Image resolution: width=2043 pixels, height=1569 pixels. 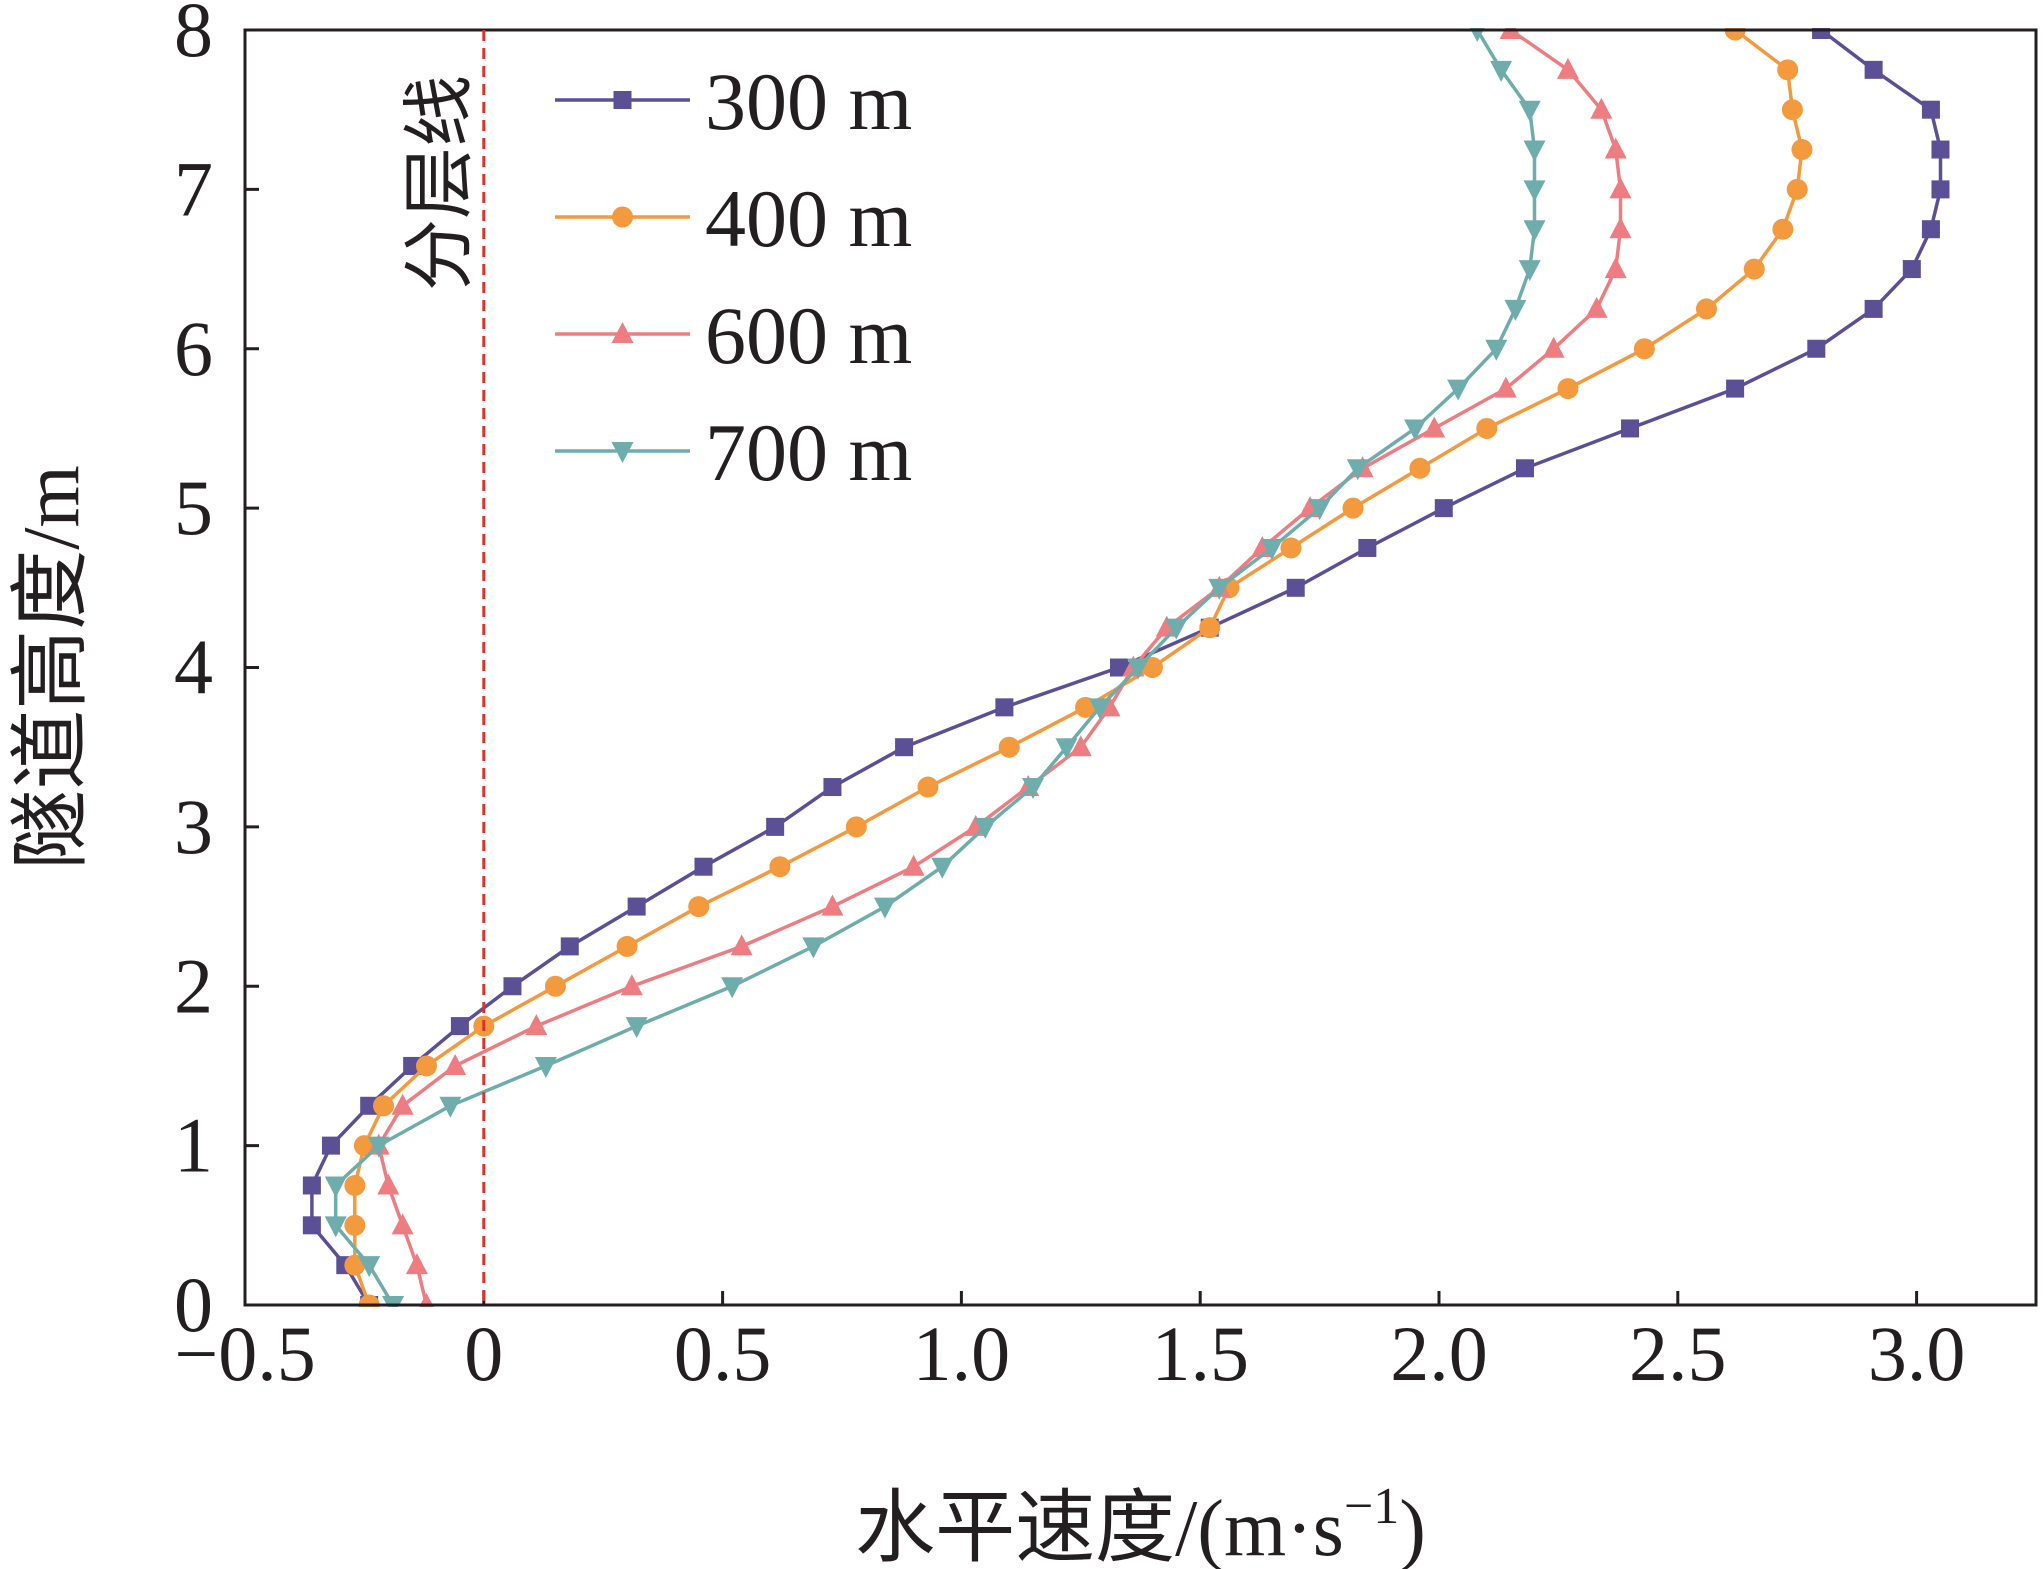 What do you see at coordinates (52, 667) in the screenshot?
I see `y-axis-title: 隧道高度/m` at bounding box center [52, 667].